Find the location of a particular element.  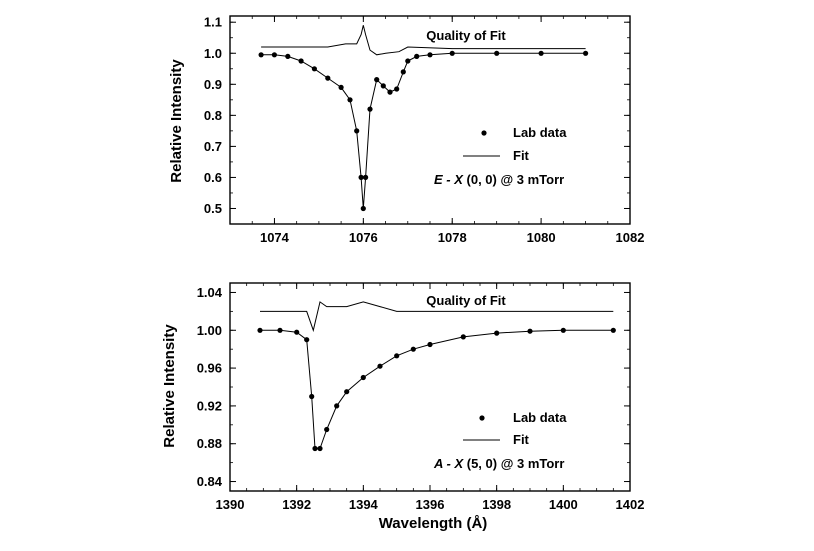

bottom-x-tick-label: 1392 is located at coordinates (296, 504).